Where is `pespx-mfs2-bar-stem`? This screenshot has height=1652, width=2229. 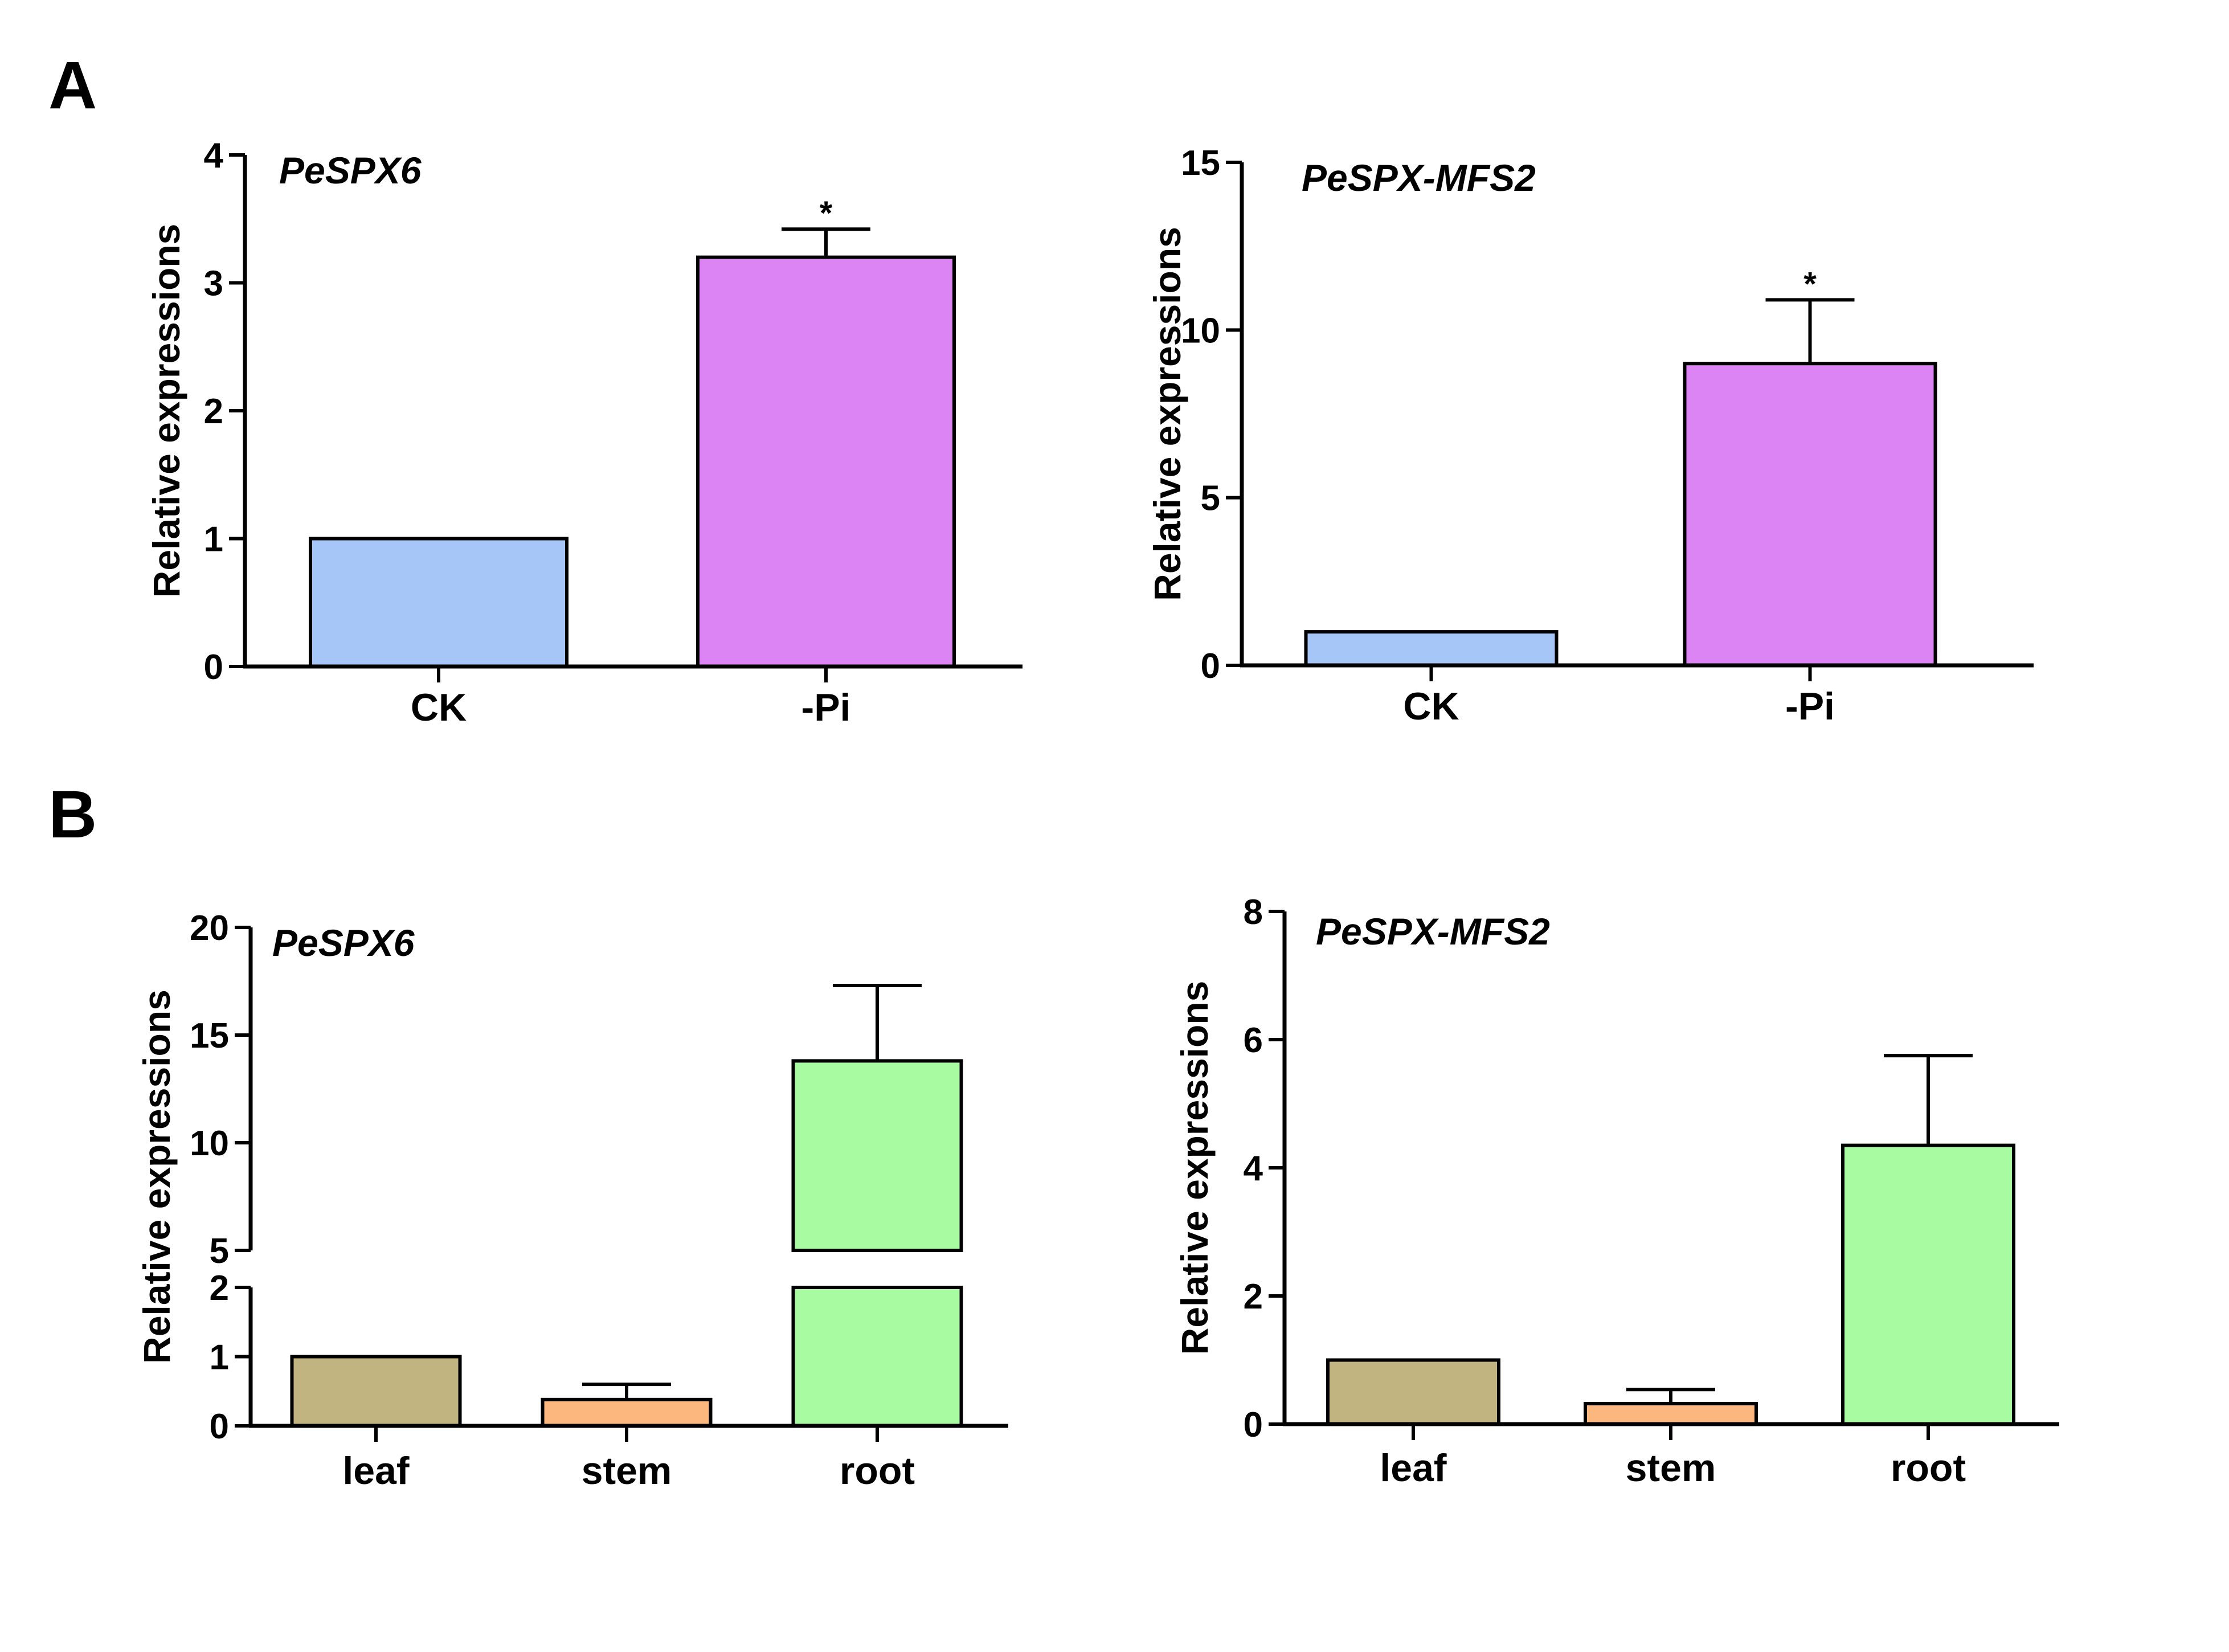
pespx-mfs2-bar-stem is located at coordinates (1671, 1414).